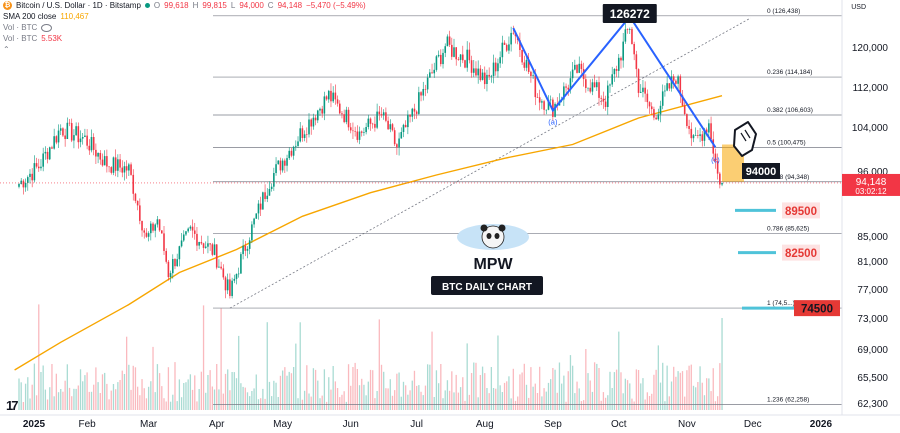  What do you see at coordinates (872, 350) in the screenshot?
I see `y-tick-label: 69,000` at bounding box center [872, 350].